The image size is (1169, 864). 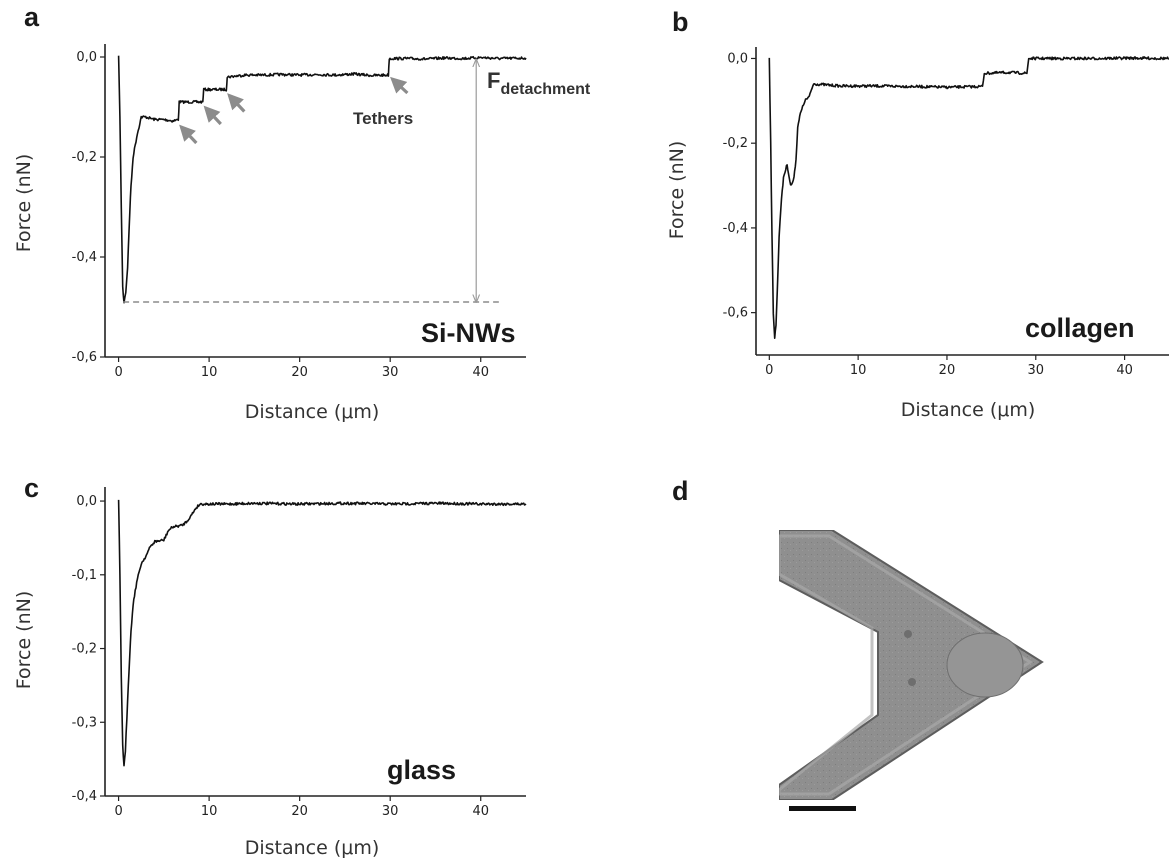 I want to click on chart-c-ytick-label: -0,3, so click(x=84, y=722).